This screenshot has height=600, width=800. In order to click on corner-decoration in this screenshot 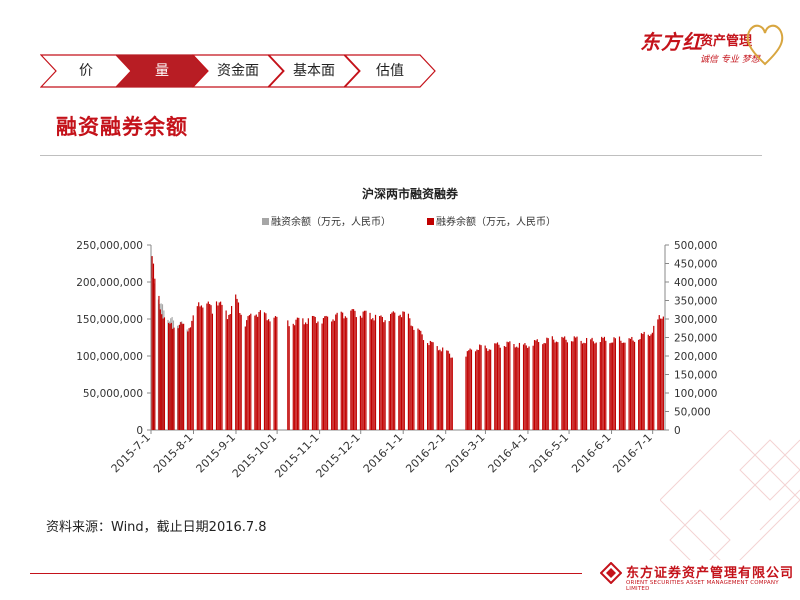, I will do `click(730, 495)`.